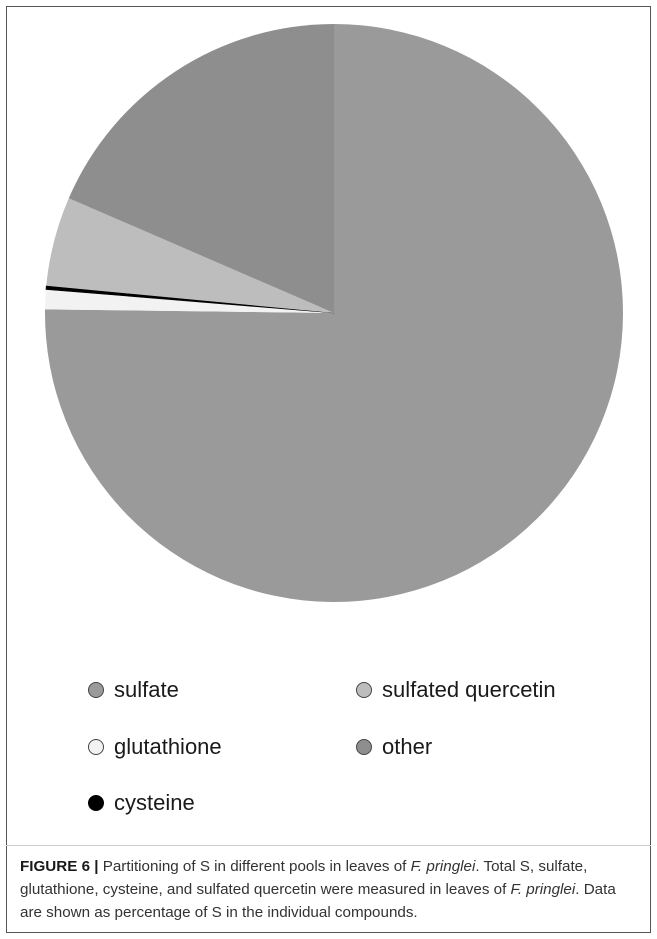 The width and height of the screenshot is (657, 939). Describe the element at coordinates (96, 803) in the screenshot. I see `legend-marker-cysteine` at that location.